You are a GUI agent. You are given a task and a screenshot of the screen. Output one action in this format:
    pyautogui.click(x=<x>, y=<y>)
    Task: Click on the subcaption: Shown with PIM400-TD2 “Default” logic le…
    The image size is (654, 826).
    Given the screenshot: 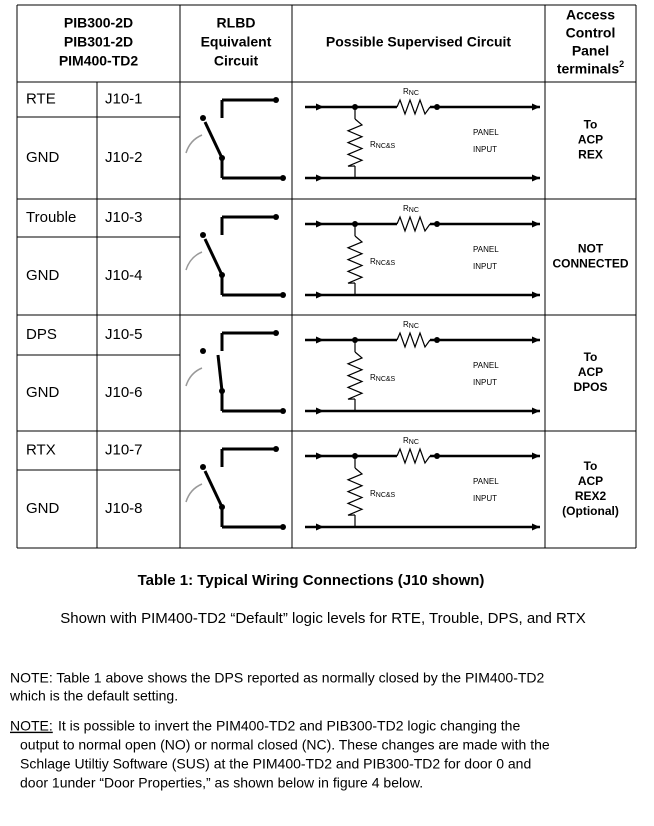 What is the action you would take?
    pyautogui.click(x=323, y=618)
    